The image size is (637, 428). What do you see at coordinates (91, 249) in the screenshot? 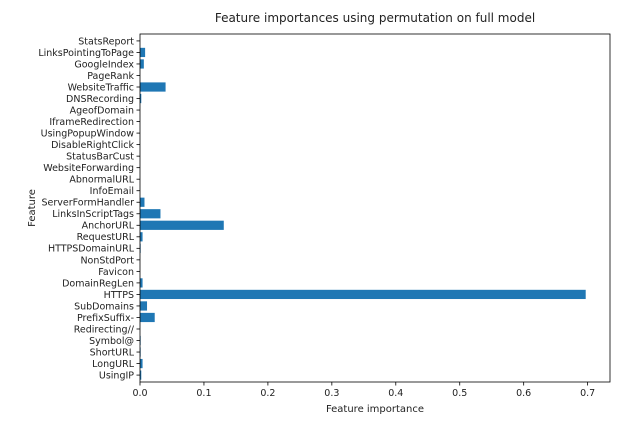
I see `y-tick-label: HTTPSDomainURL` at bounding box center [91, 249].